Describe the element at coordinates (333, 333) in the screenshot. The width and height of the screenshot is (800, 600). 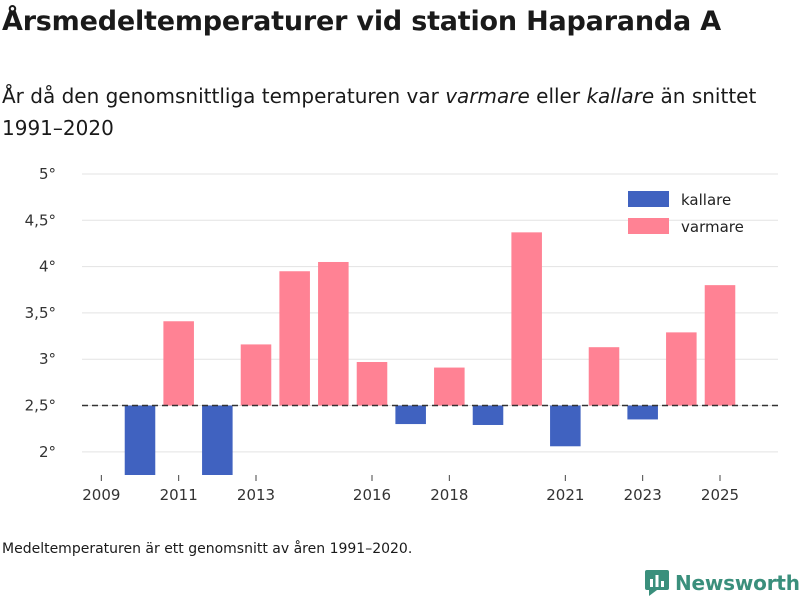
I see `bar-2015` at that location.